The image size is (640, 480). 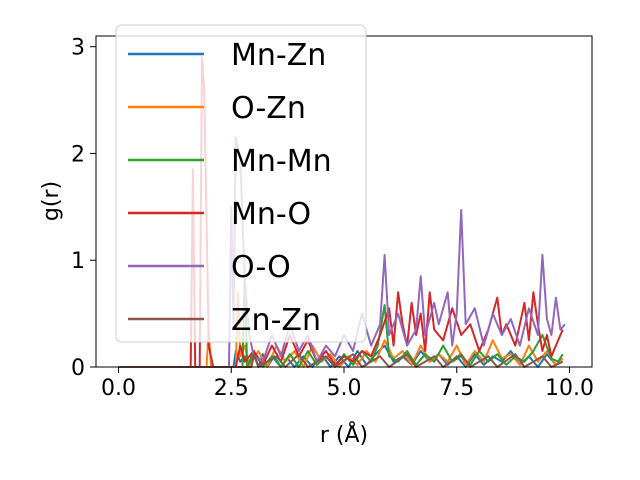 What do you see at coordinates (118, 388) in the screenshot?
I see `x-tick-label: 0.0` at bounding box center [118, 388].